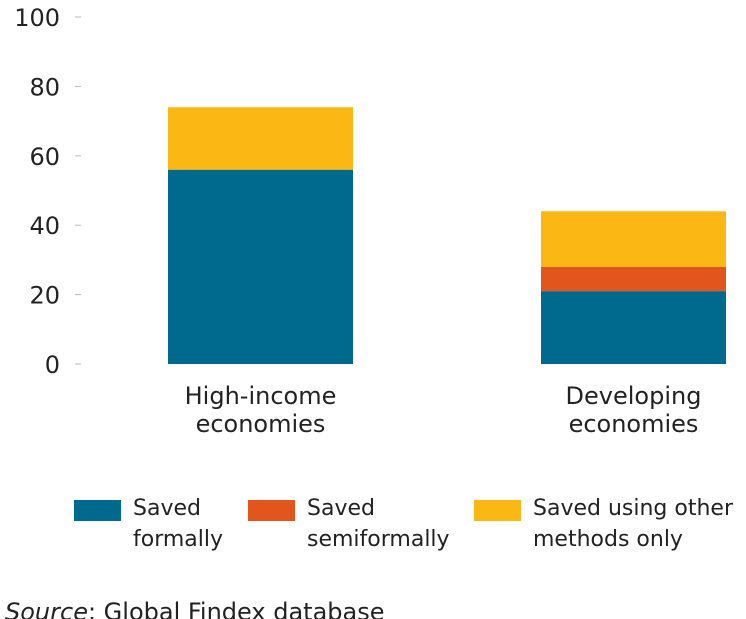  Describe the element at coordinates (44, 87) in the screenshot. I see `y-tick-label: 80` at that location.